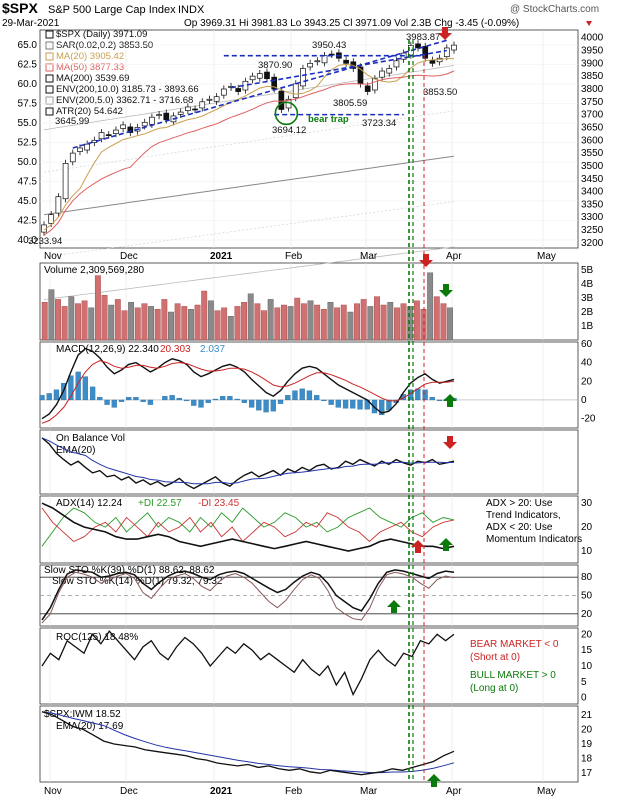 This screenshot has height=800, width=620. I want to click on legend-entry: SAR(0.02,0.2) 3853.50, so click(104, 45).